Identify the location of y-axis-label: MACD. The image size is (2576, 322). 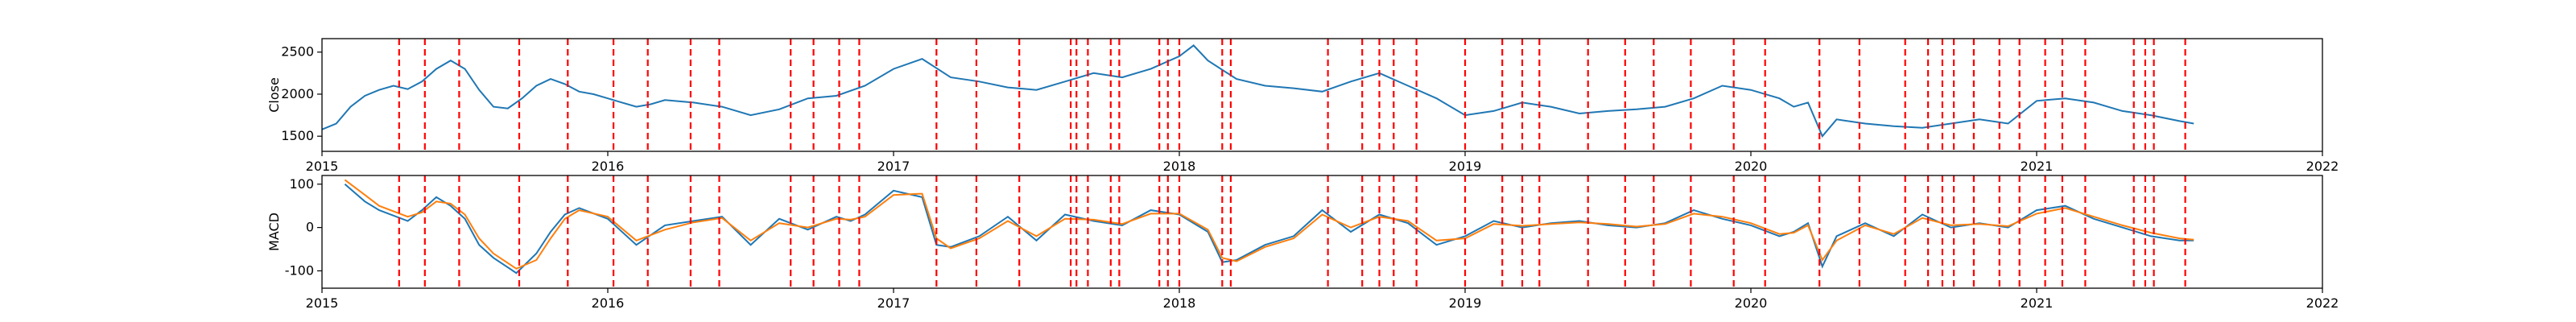
(274, 232).